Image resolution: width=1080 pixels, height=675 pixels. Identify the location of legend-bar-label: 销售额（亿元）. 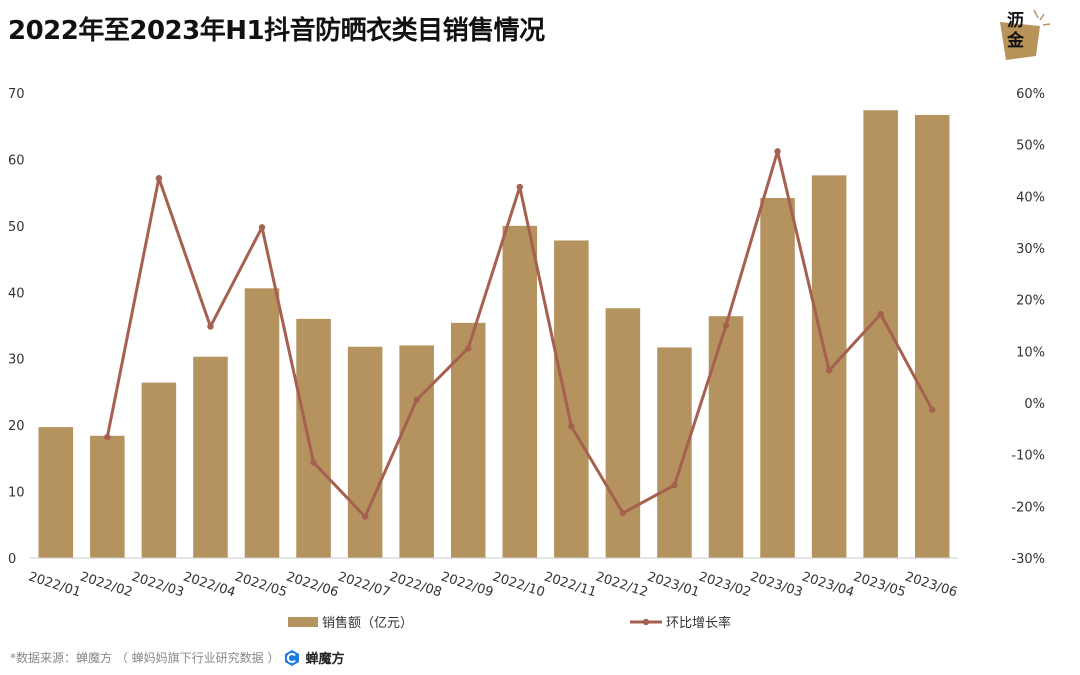
(367, 623).